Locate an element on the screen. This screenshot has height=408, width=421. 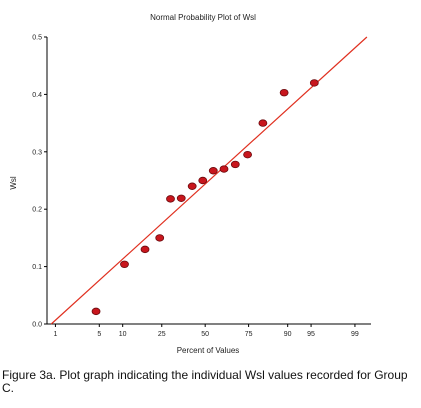
y-tick-label: 0.5 is located at coordinates (37, 38).